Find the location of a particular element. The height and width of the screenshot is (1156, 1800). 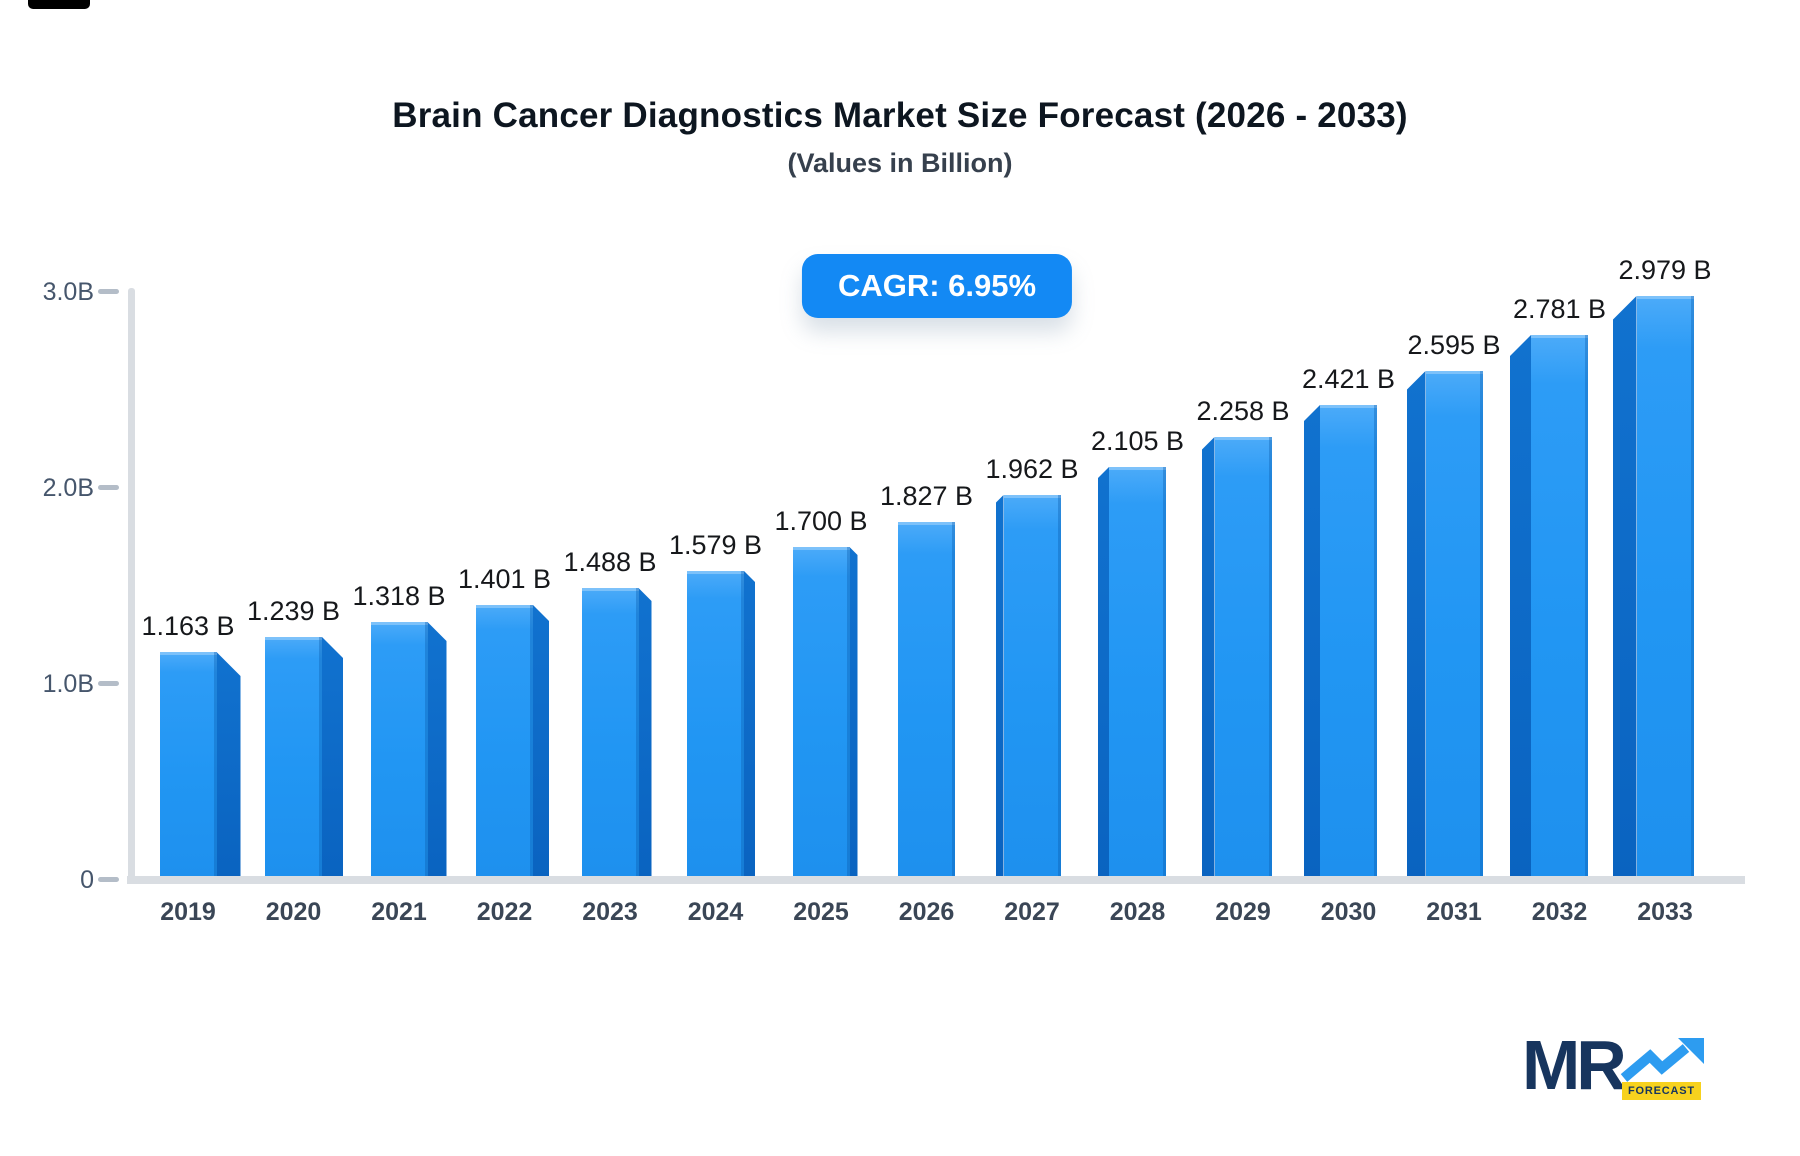

bar-value-label: 2.979 B is located at coordinates (1665, 270).